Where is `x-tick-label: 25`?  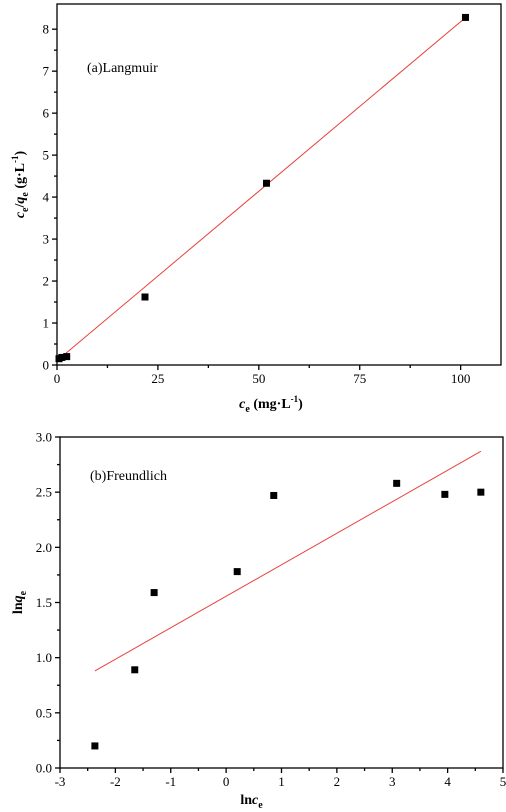 x-tick-label: 25 is located at coordinates (157, 378).